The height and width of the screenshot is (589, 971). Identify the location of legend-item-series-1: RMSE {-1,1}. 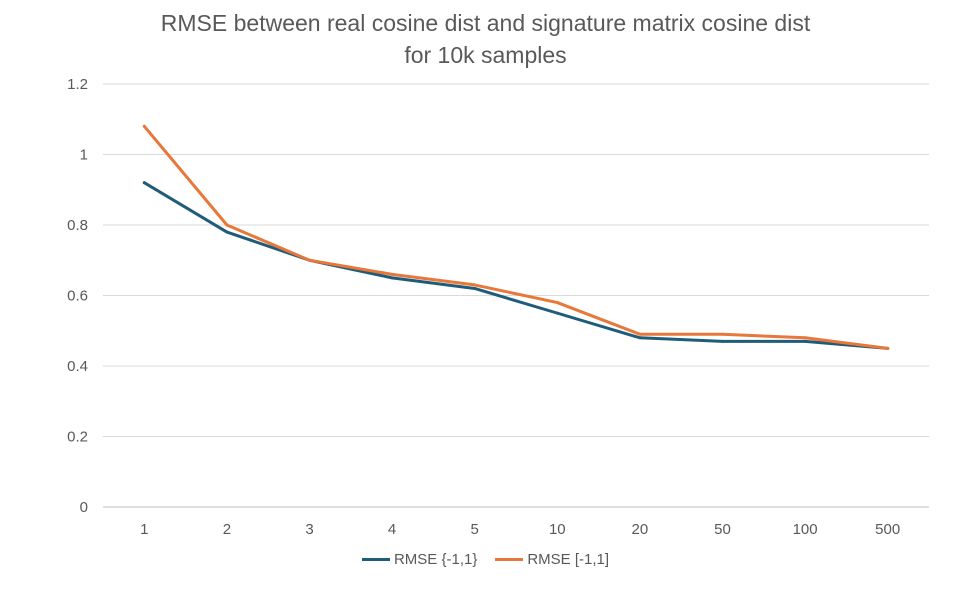
(419, 559).